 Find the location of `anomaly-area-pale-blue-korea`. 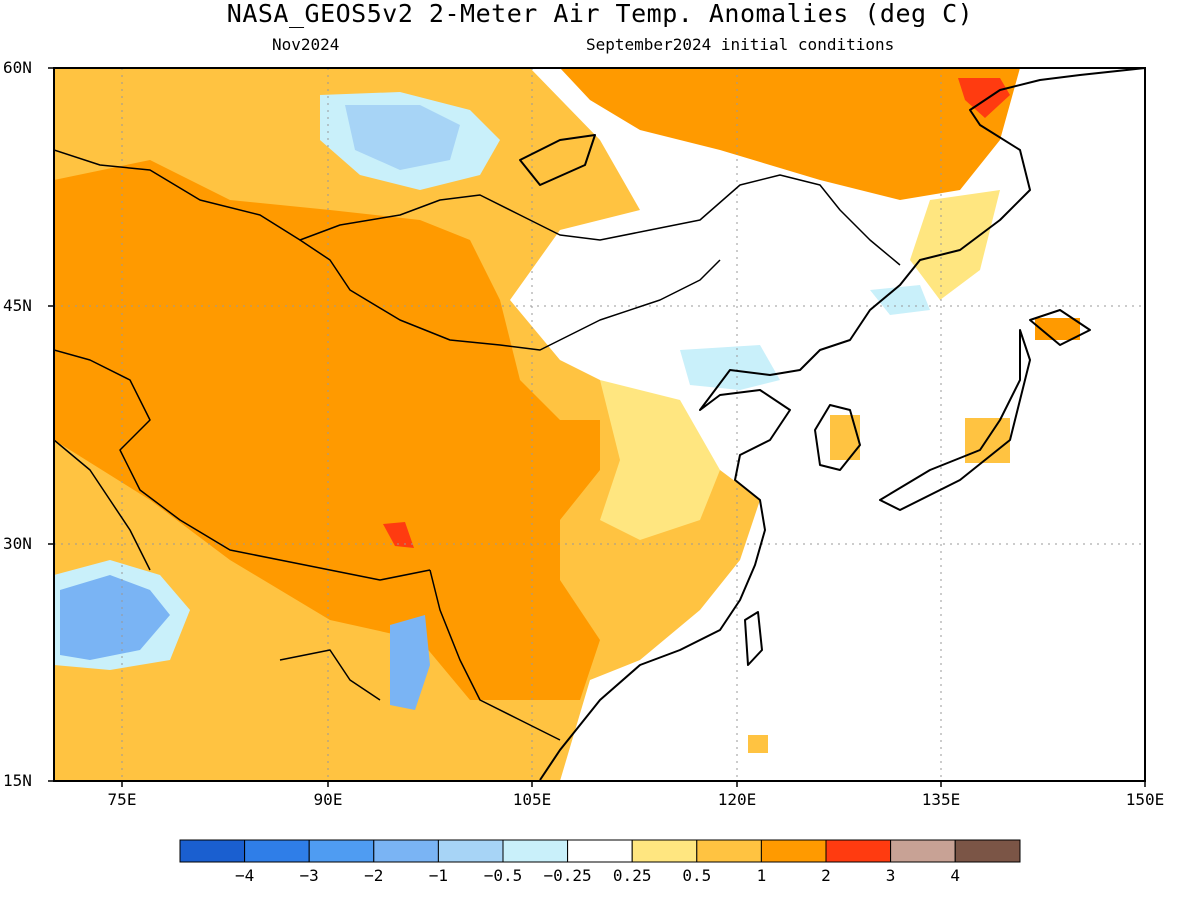

anomaly-area-pale-blue-korea is located at coordinates (900, 300).